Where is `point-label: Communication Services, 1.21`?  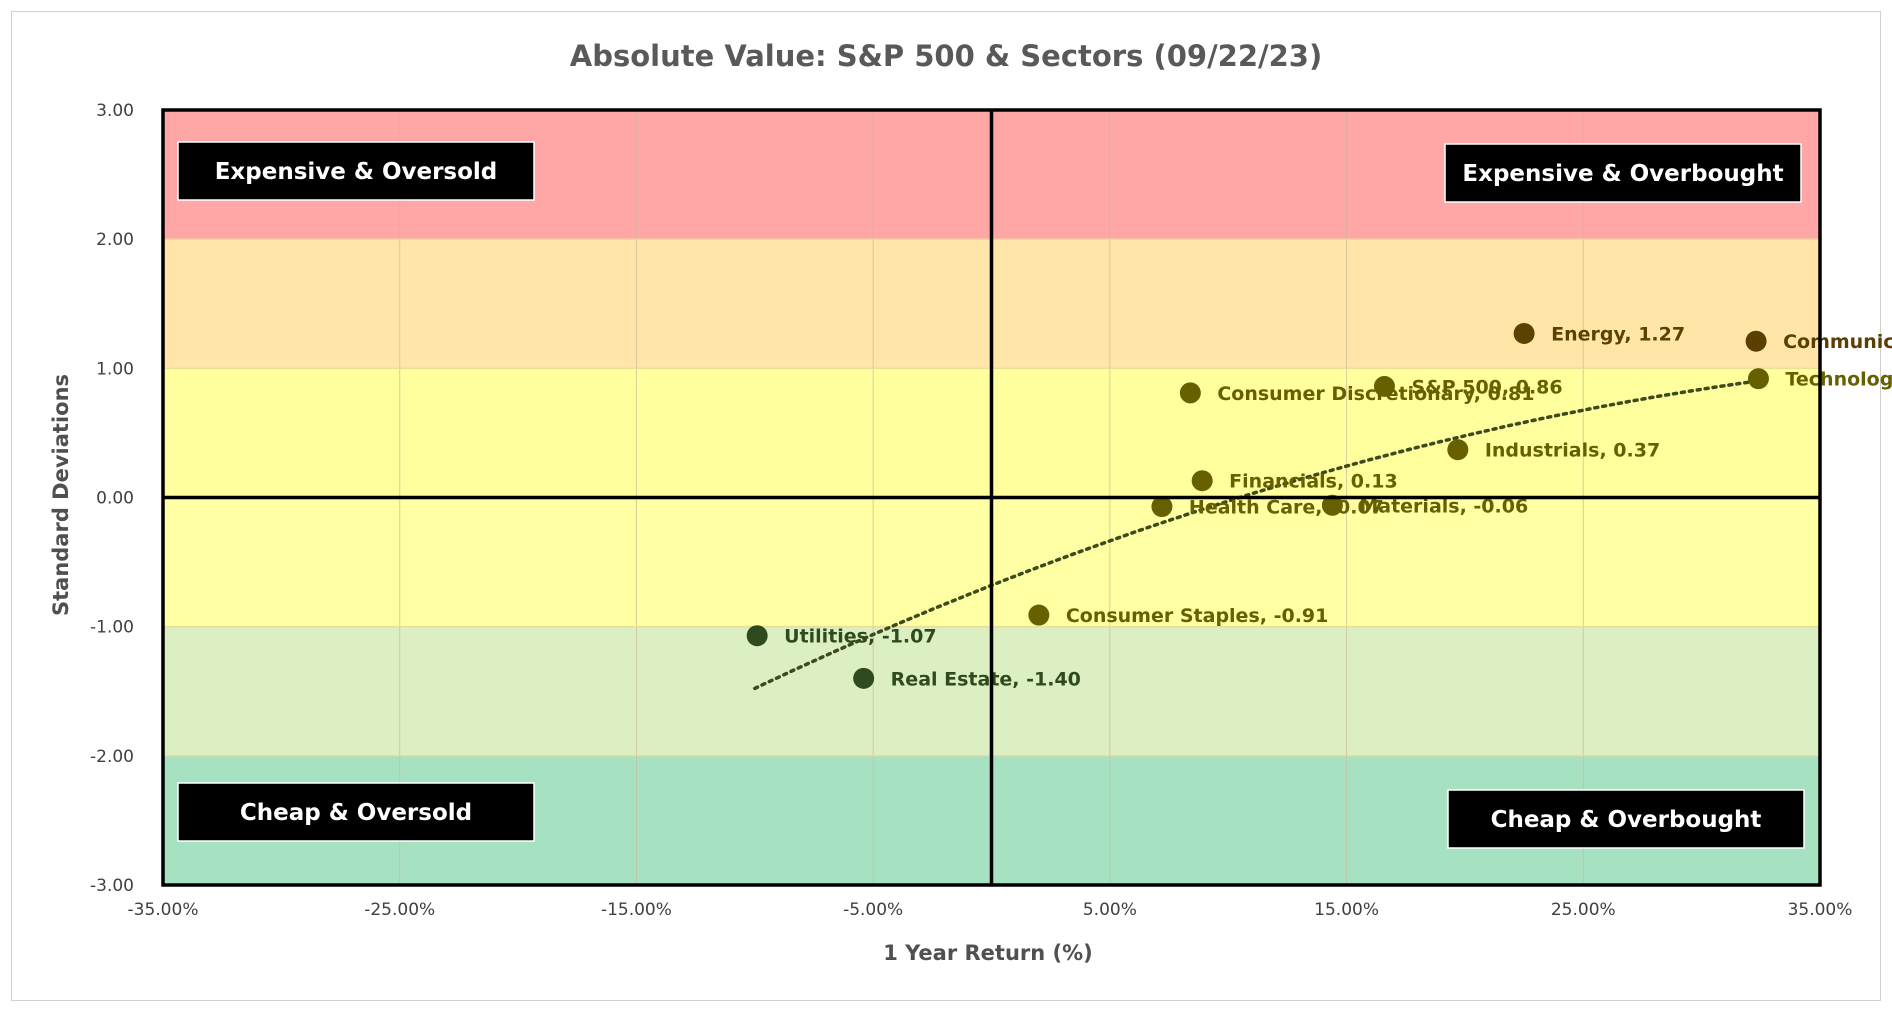 point-label: Communication Services, 1.21 is located at coordinates (1837, 342).